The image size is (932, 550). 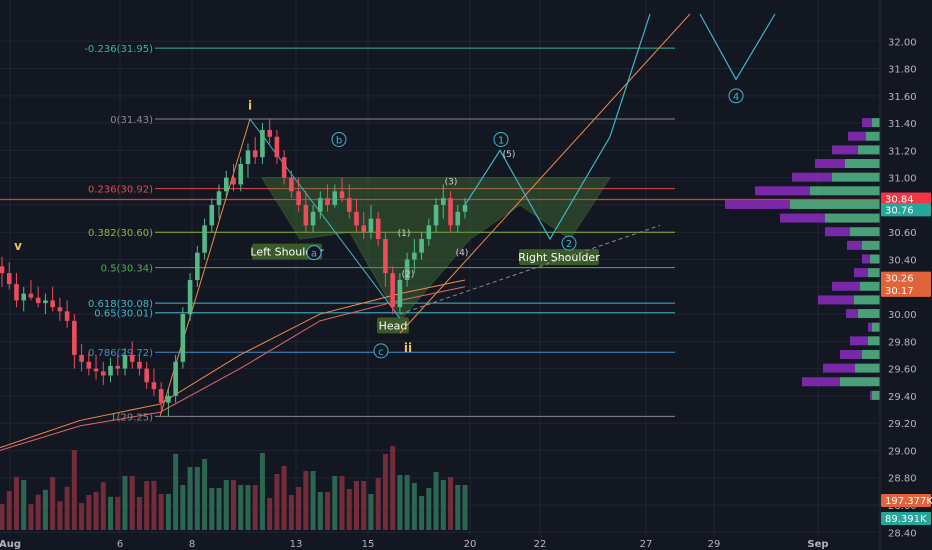 I want to click on x-tick-label: 8, so click(x=192, y=544).